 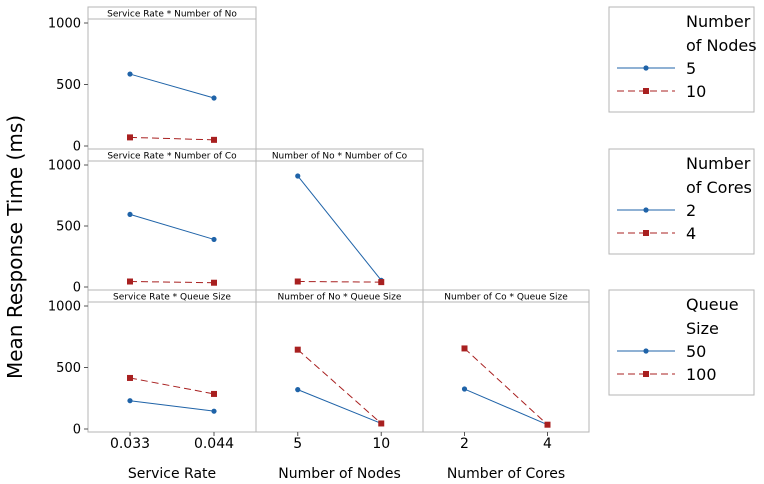 What do you see at coordinates (506, 474) in the screenshot?
I see `x-axis-label: Number of Cores` at bounding box center [506, 474].